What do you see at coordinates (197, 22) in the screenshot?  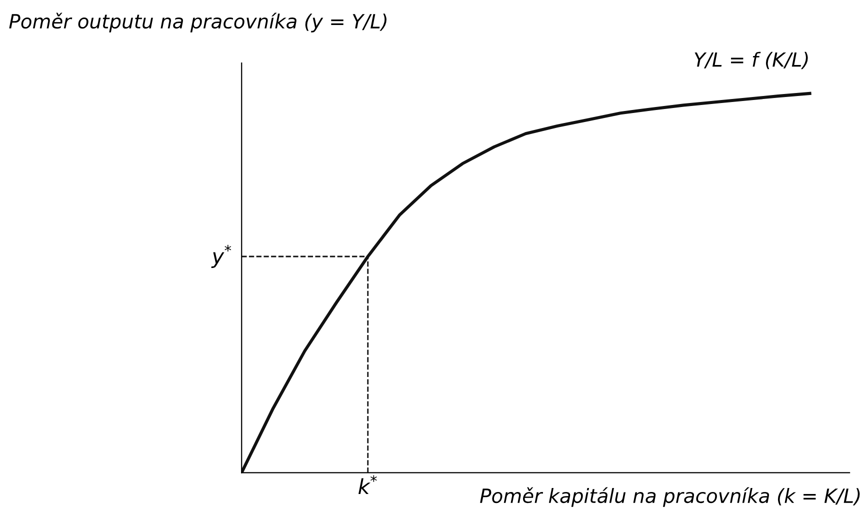 I see `y-axis-title: Poměr outputu na pracovníka (y = Y/L)` at bounding box center [197, 22].